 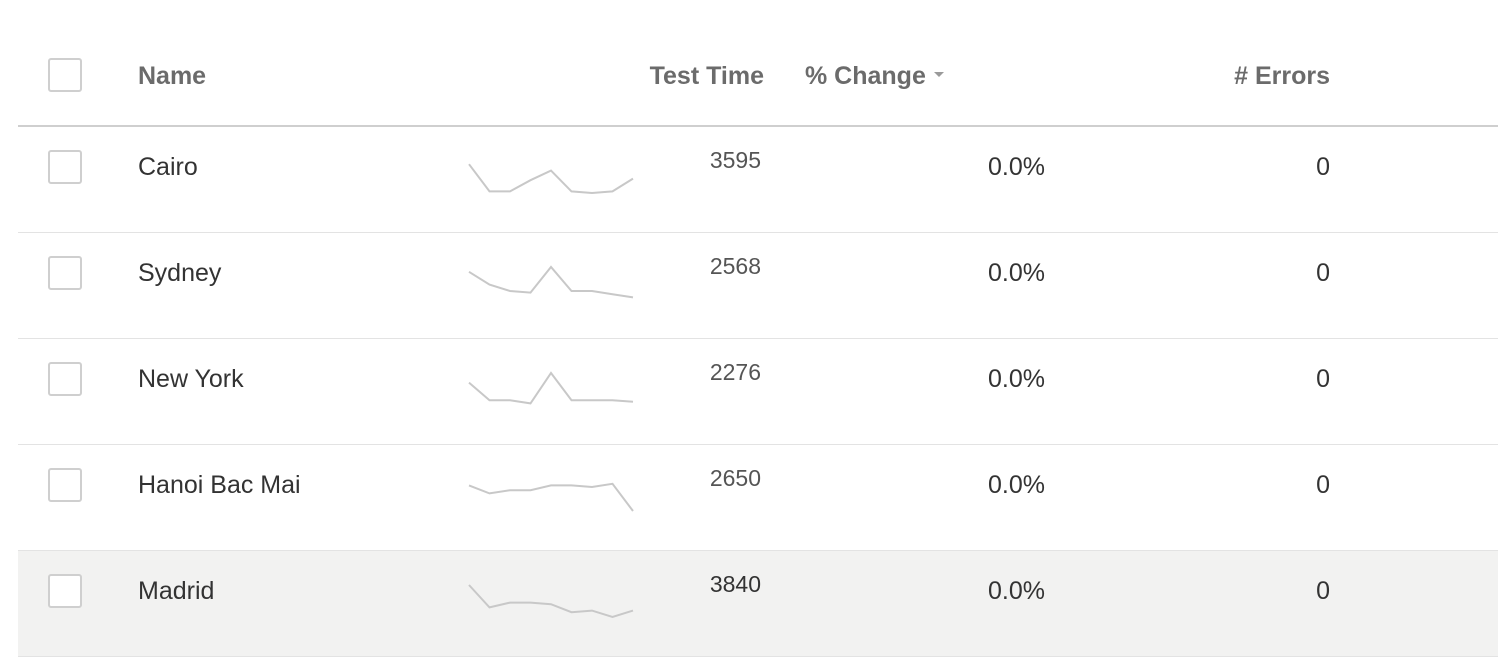 I want to click on column-header-pct-change: % Change, so click(x=874, y=76).